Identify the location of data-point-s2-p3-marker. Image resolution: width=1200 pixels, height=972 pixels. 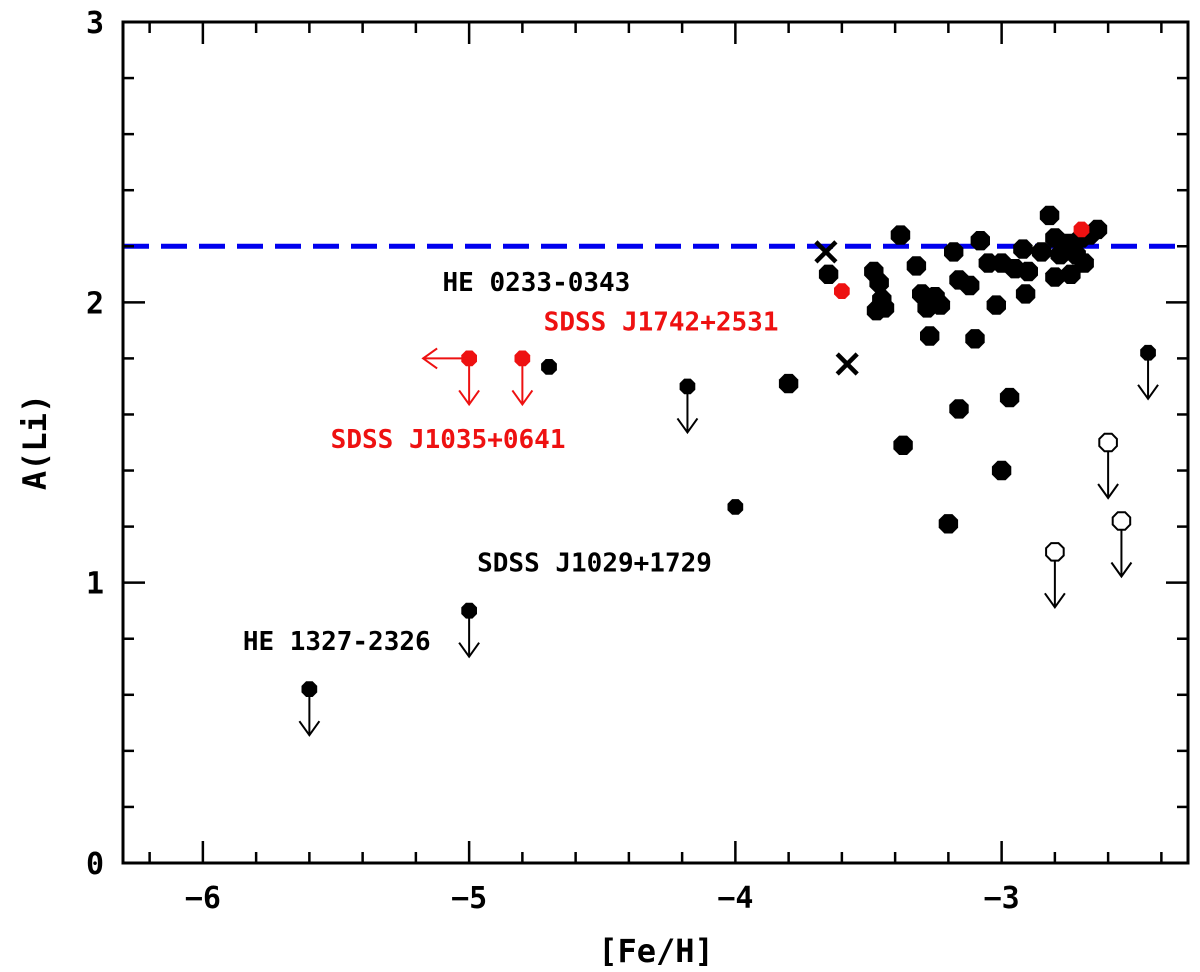
(309, 689).